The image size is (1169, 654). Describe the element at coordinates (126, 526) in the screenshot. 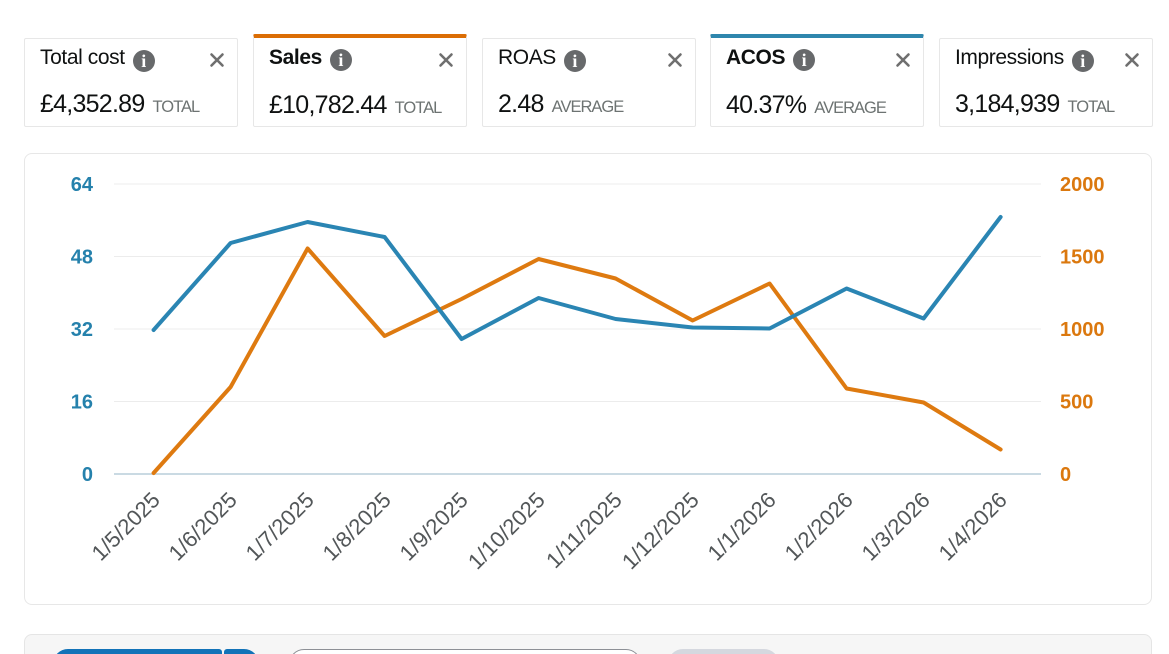

I see `svg-text: 1/5/2025` at that location.